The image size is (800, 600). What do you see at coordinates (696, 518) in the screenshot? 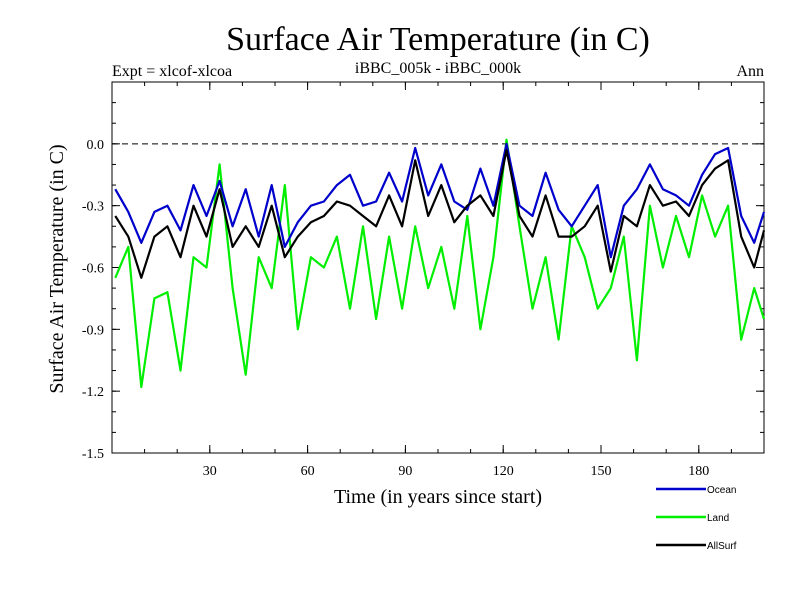
I see `legend: Ocean Land AllSurf` at bounding box center [696, 518].